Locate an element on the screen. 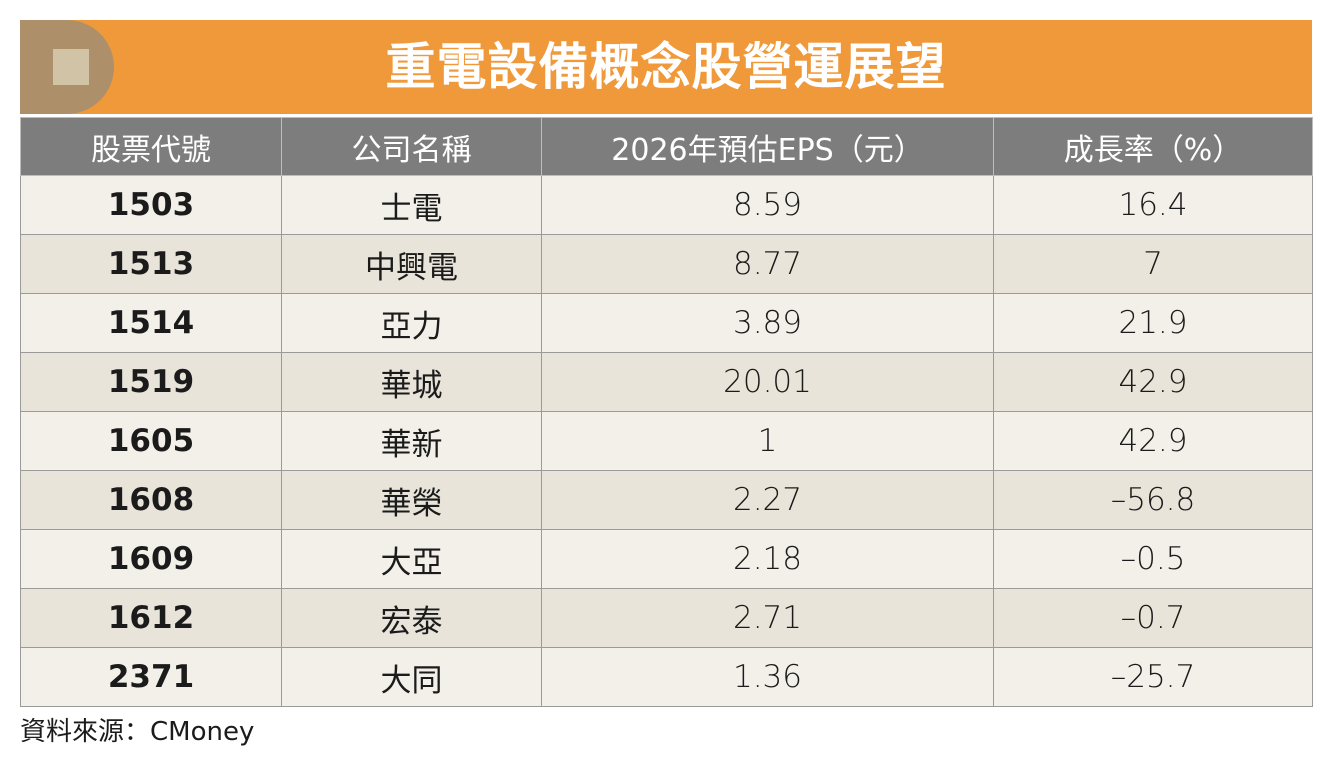  growth-cell: –25.7 is located at coordinates (1153, 677).